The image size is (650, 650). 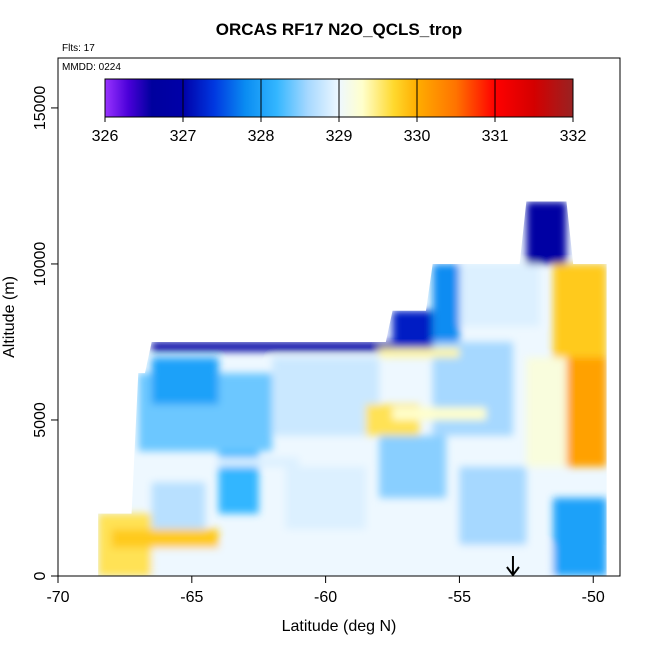 I want to click on latitude-marker-arrow, so click(x=513, y=566).